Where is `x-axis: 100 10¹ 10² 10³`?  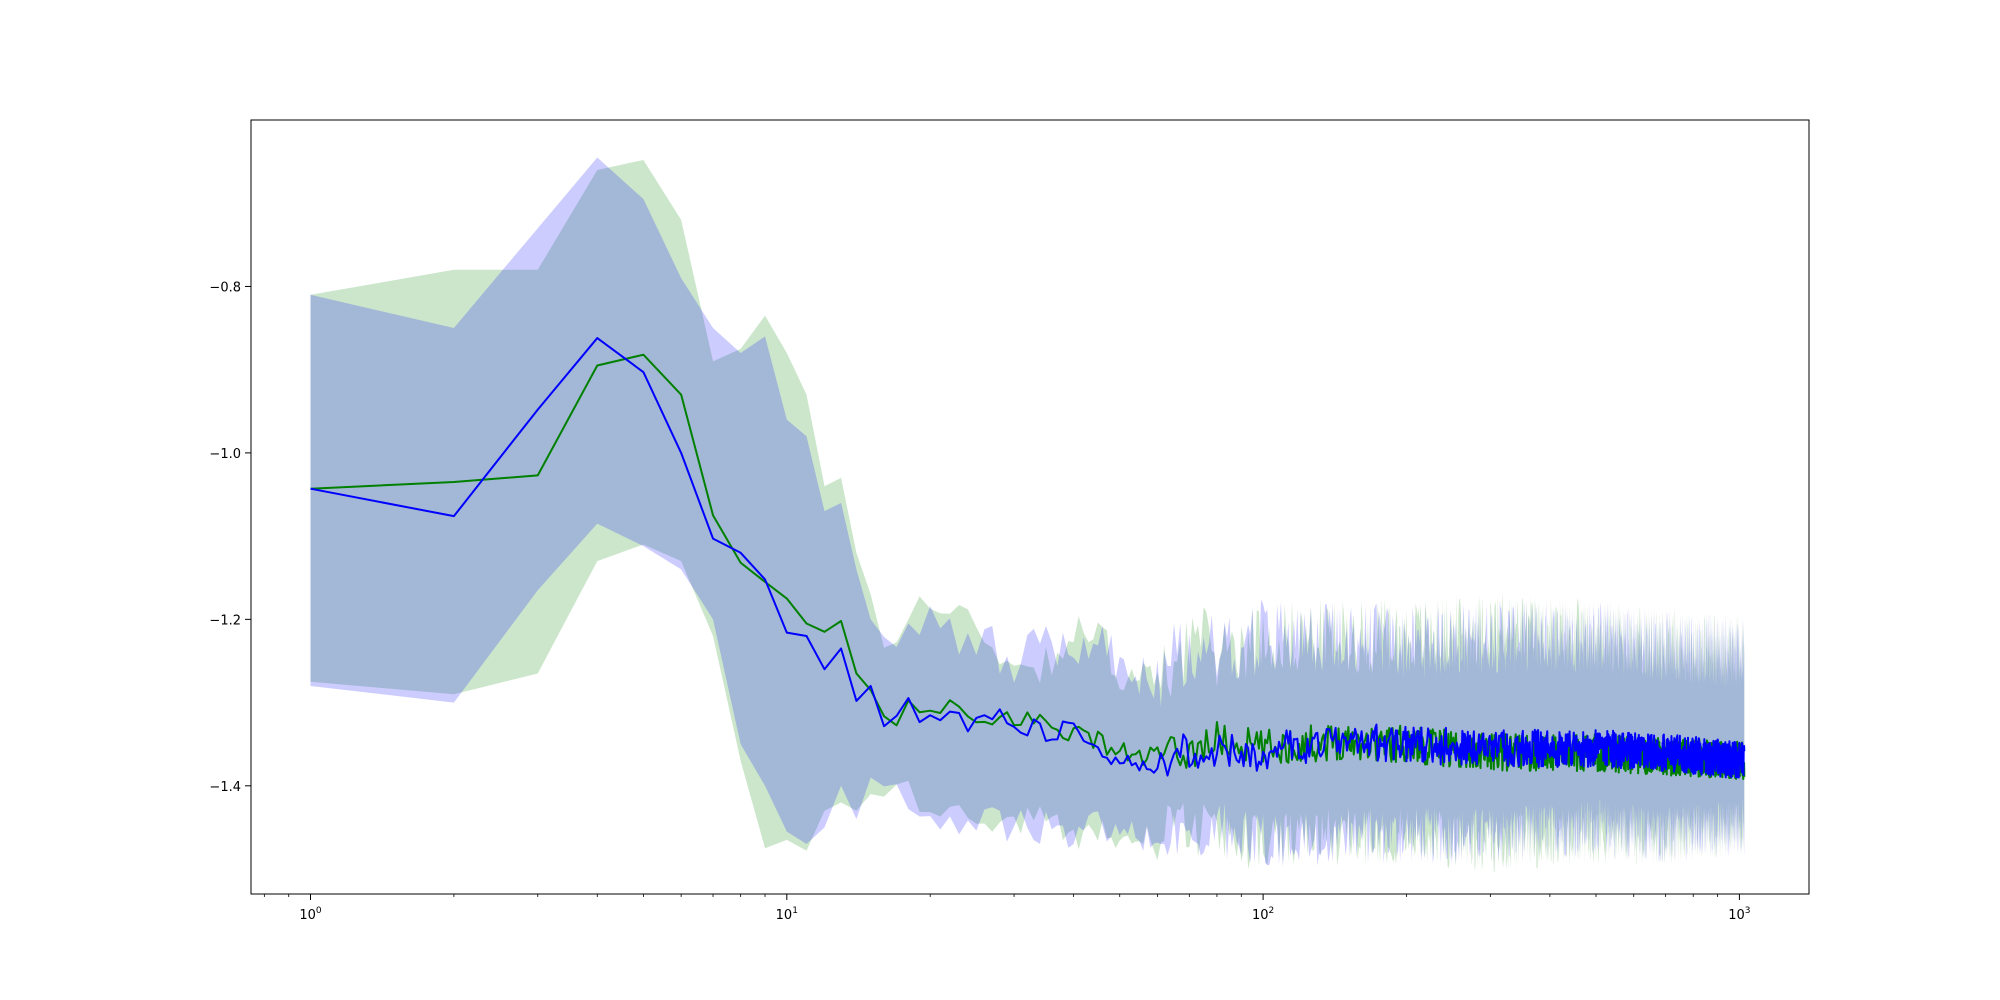 x-axis: 100 10¹ 10² 10³ is located at coordinates (1007, 908).